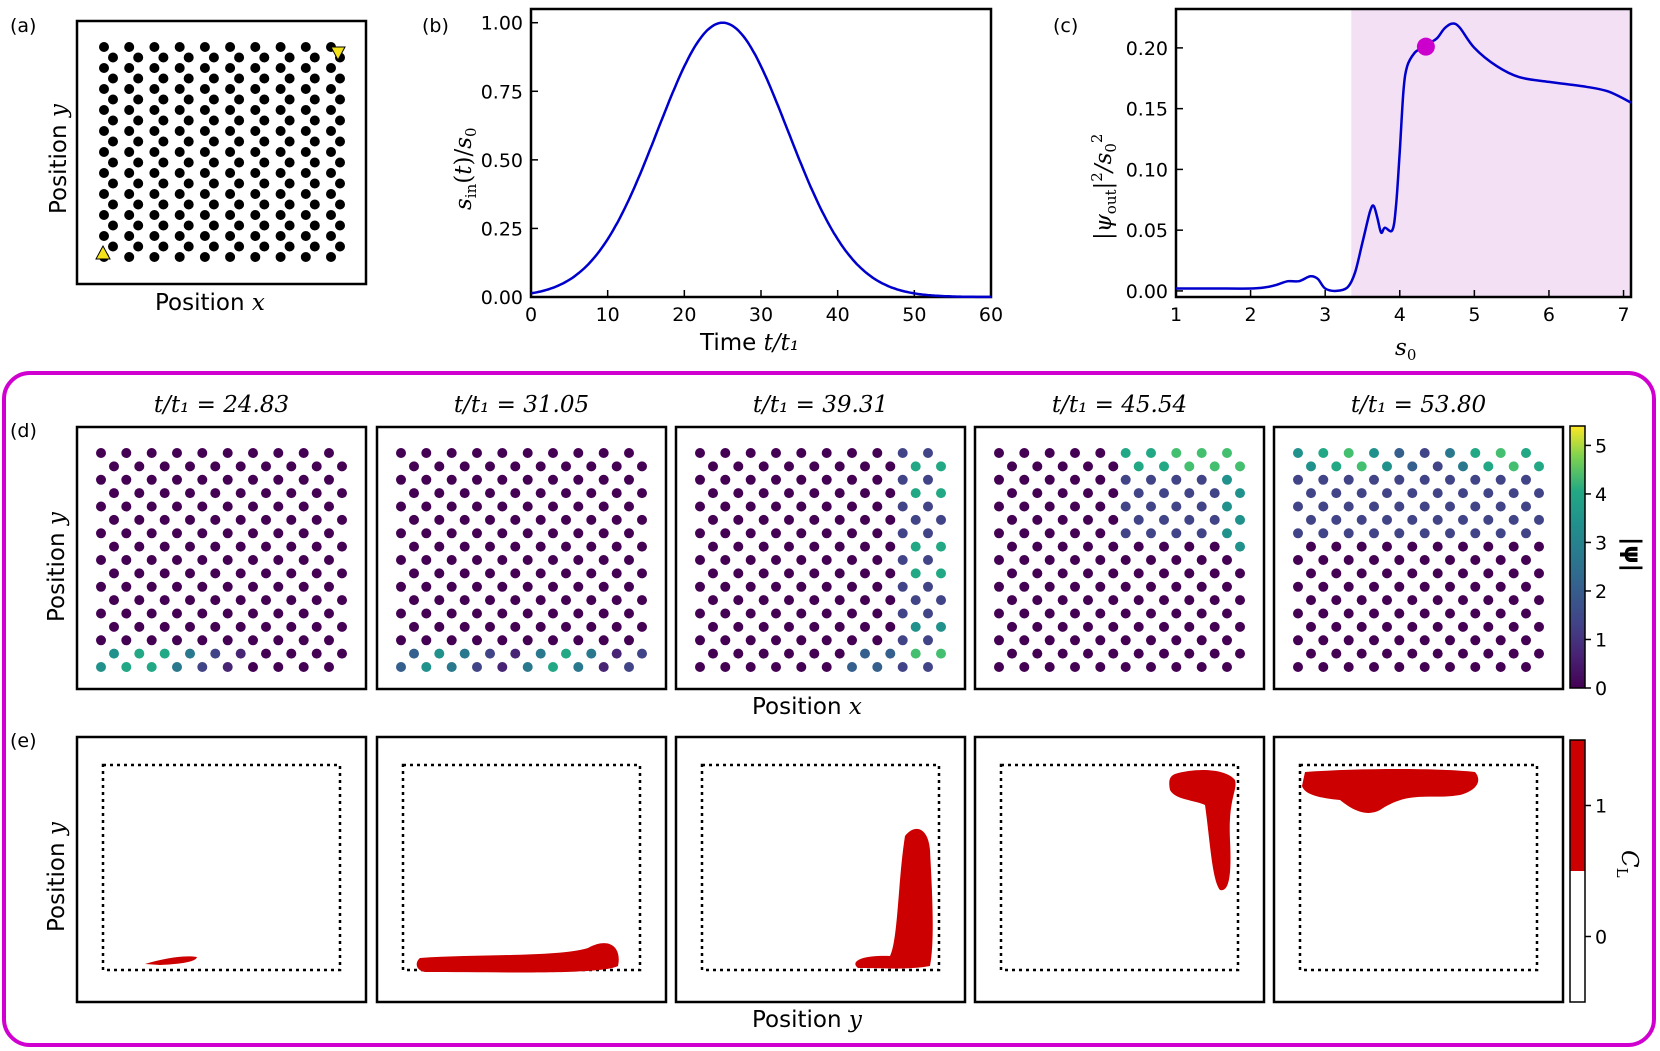 This screenshot has height=1051, width=1660. What do you see at coordinates (1147, 49) in the screenshot?
I see `y-tick-label: 0.20` at bounding box center [1147, 49].